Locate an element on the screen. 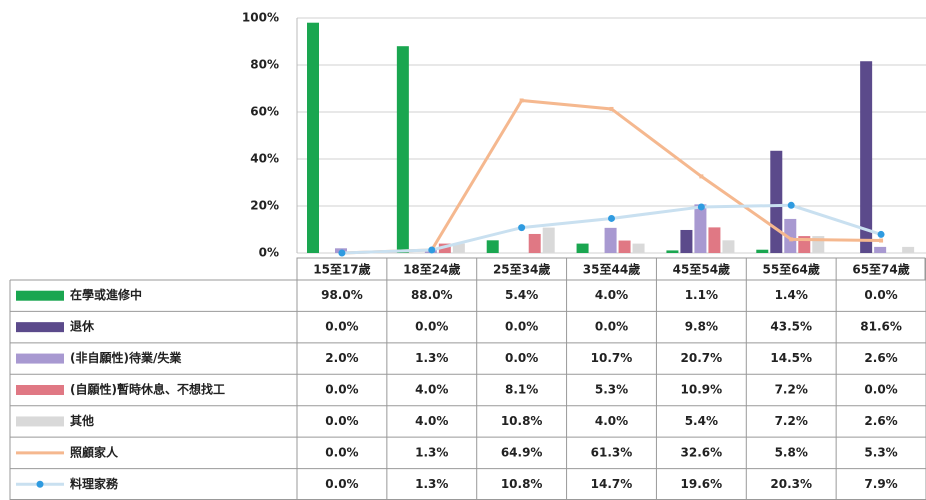 Image resolution: width=926 pixels, height=500 pixels. legend-label: 照顧家人 is located at coordinates (94, 451).